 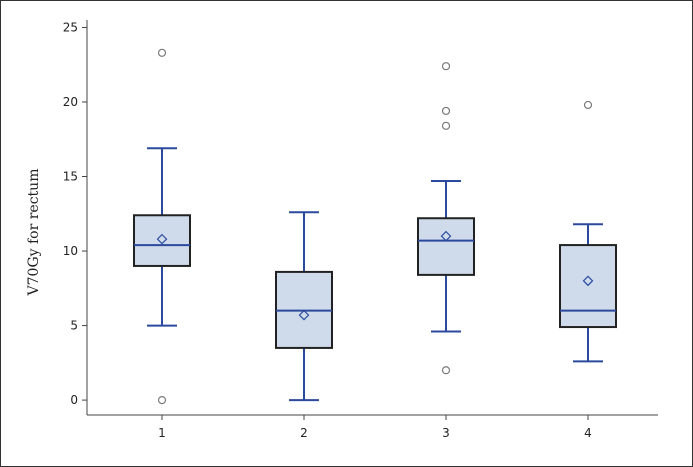 What do you see at coordinates (70, 177) in the screenshot?
I see `y-tick-label: 15` at bounding box center [70, 177].